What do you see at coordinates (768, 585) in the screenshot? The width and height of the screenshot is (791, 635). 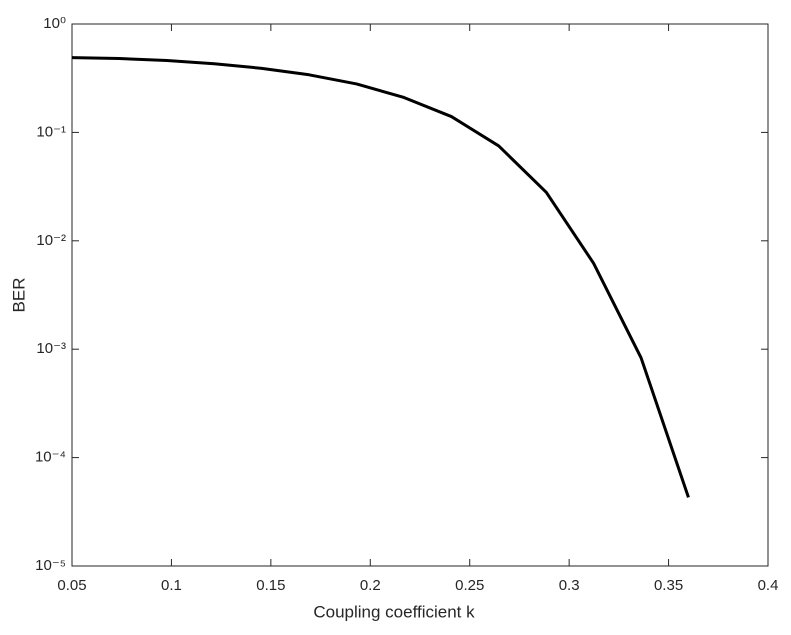 I see `x-tick-label: 0.4` at bounding box center [768, 585].